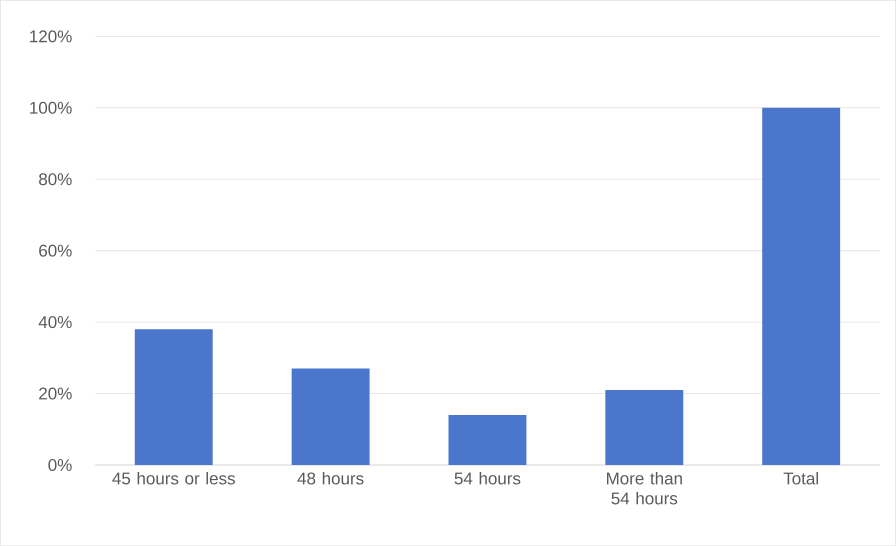 The width and height of the screenshot is (896, 546). I want to click on y-tick-label: 40%, so click(55, 322).